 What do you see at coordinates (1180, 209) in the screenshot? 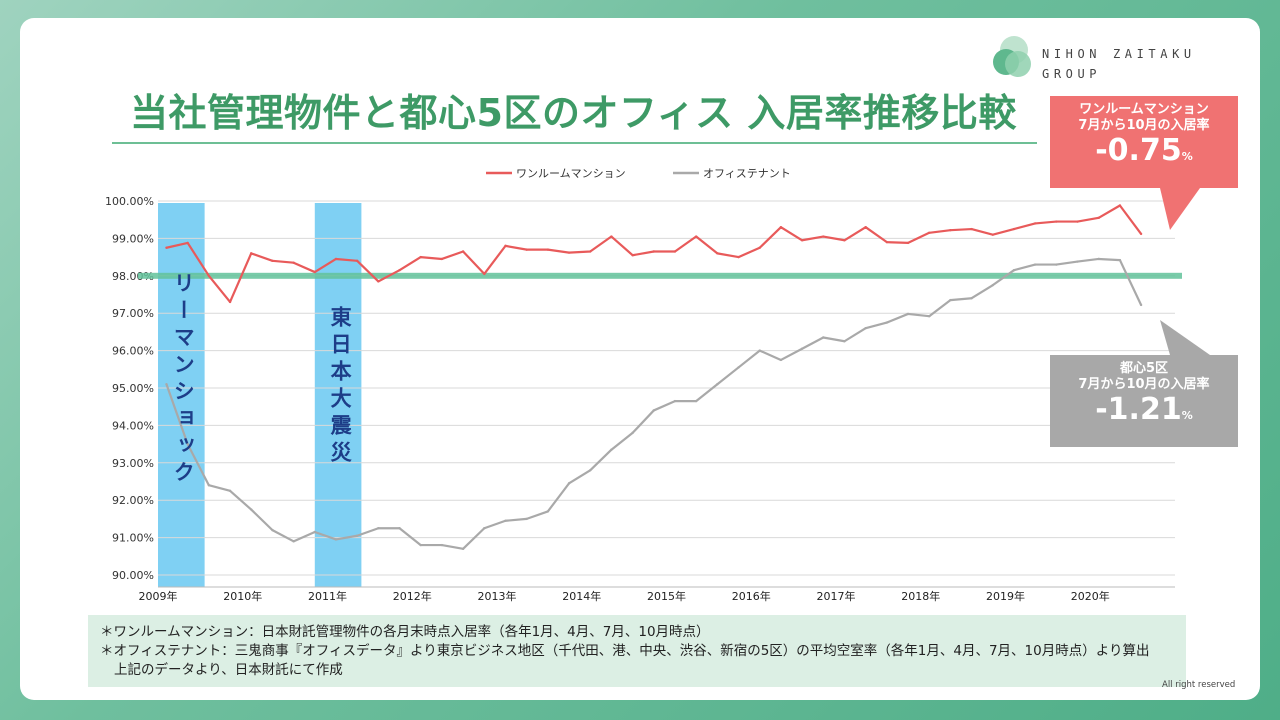
I see `callout-one-room-pointer` at bounding box center [1180, 209].